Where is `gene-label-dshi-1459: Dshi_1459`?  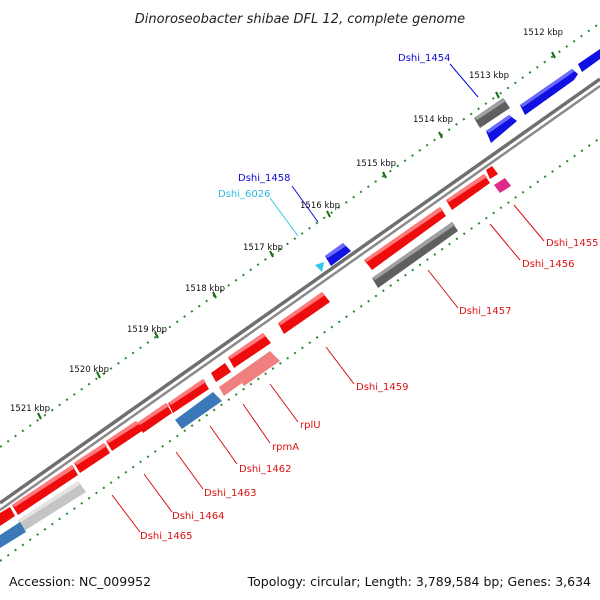 gene-label-dshi-1459: Dshi_1459 is located at coordinates (382, 387).